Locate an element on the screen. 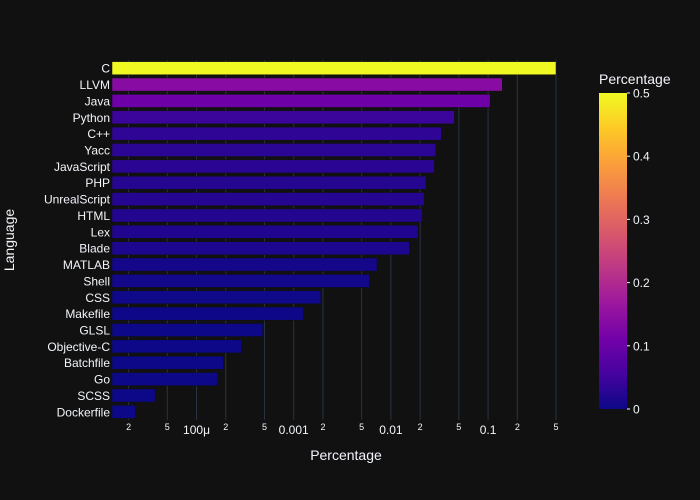 The image size is (700, 500). bar-scss is located at coordinates (133, 395).